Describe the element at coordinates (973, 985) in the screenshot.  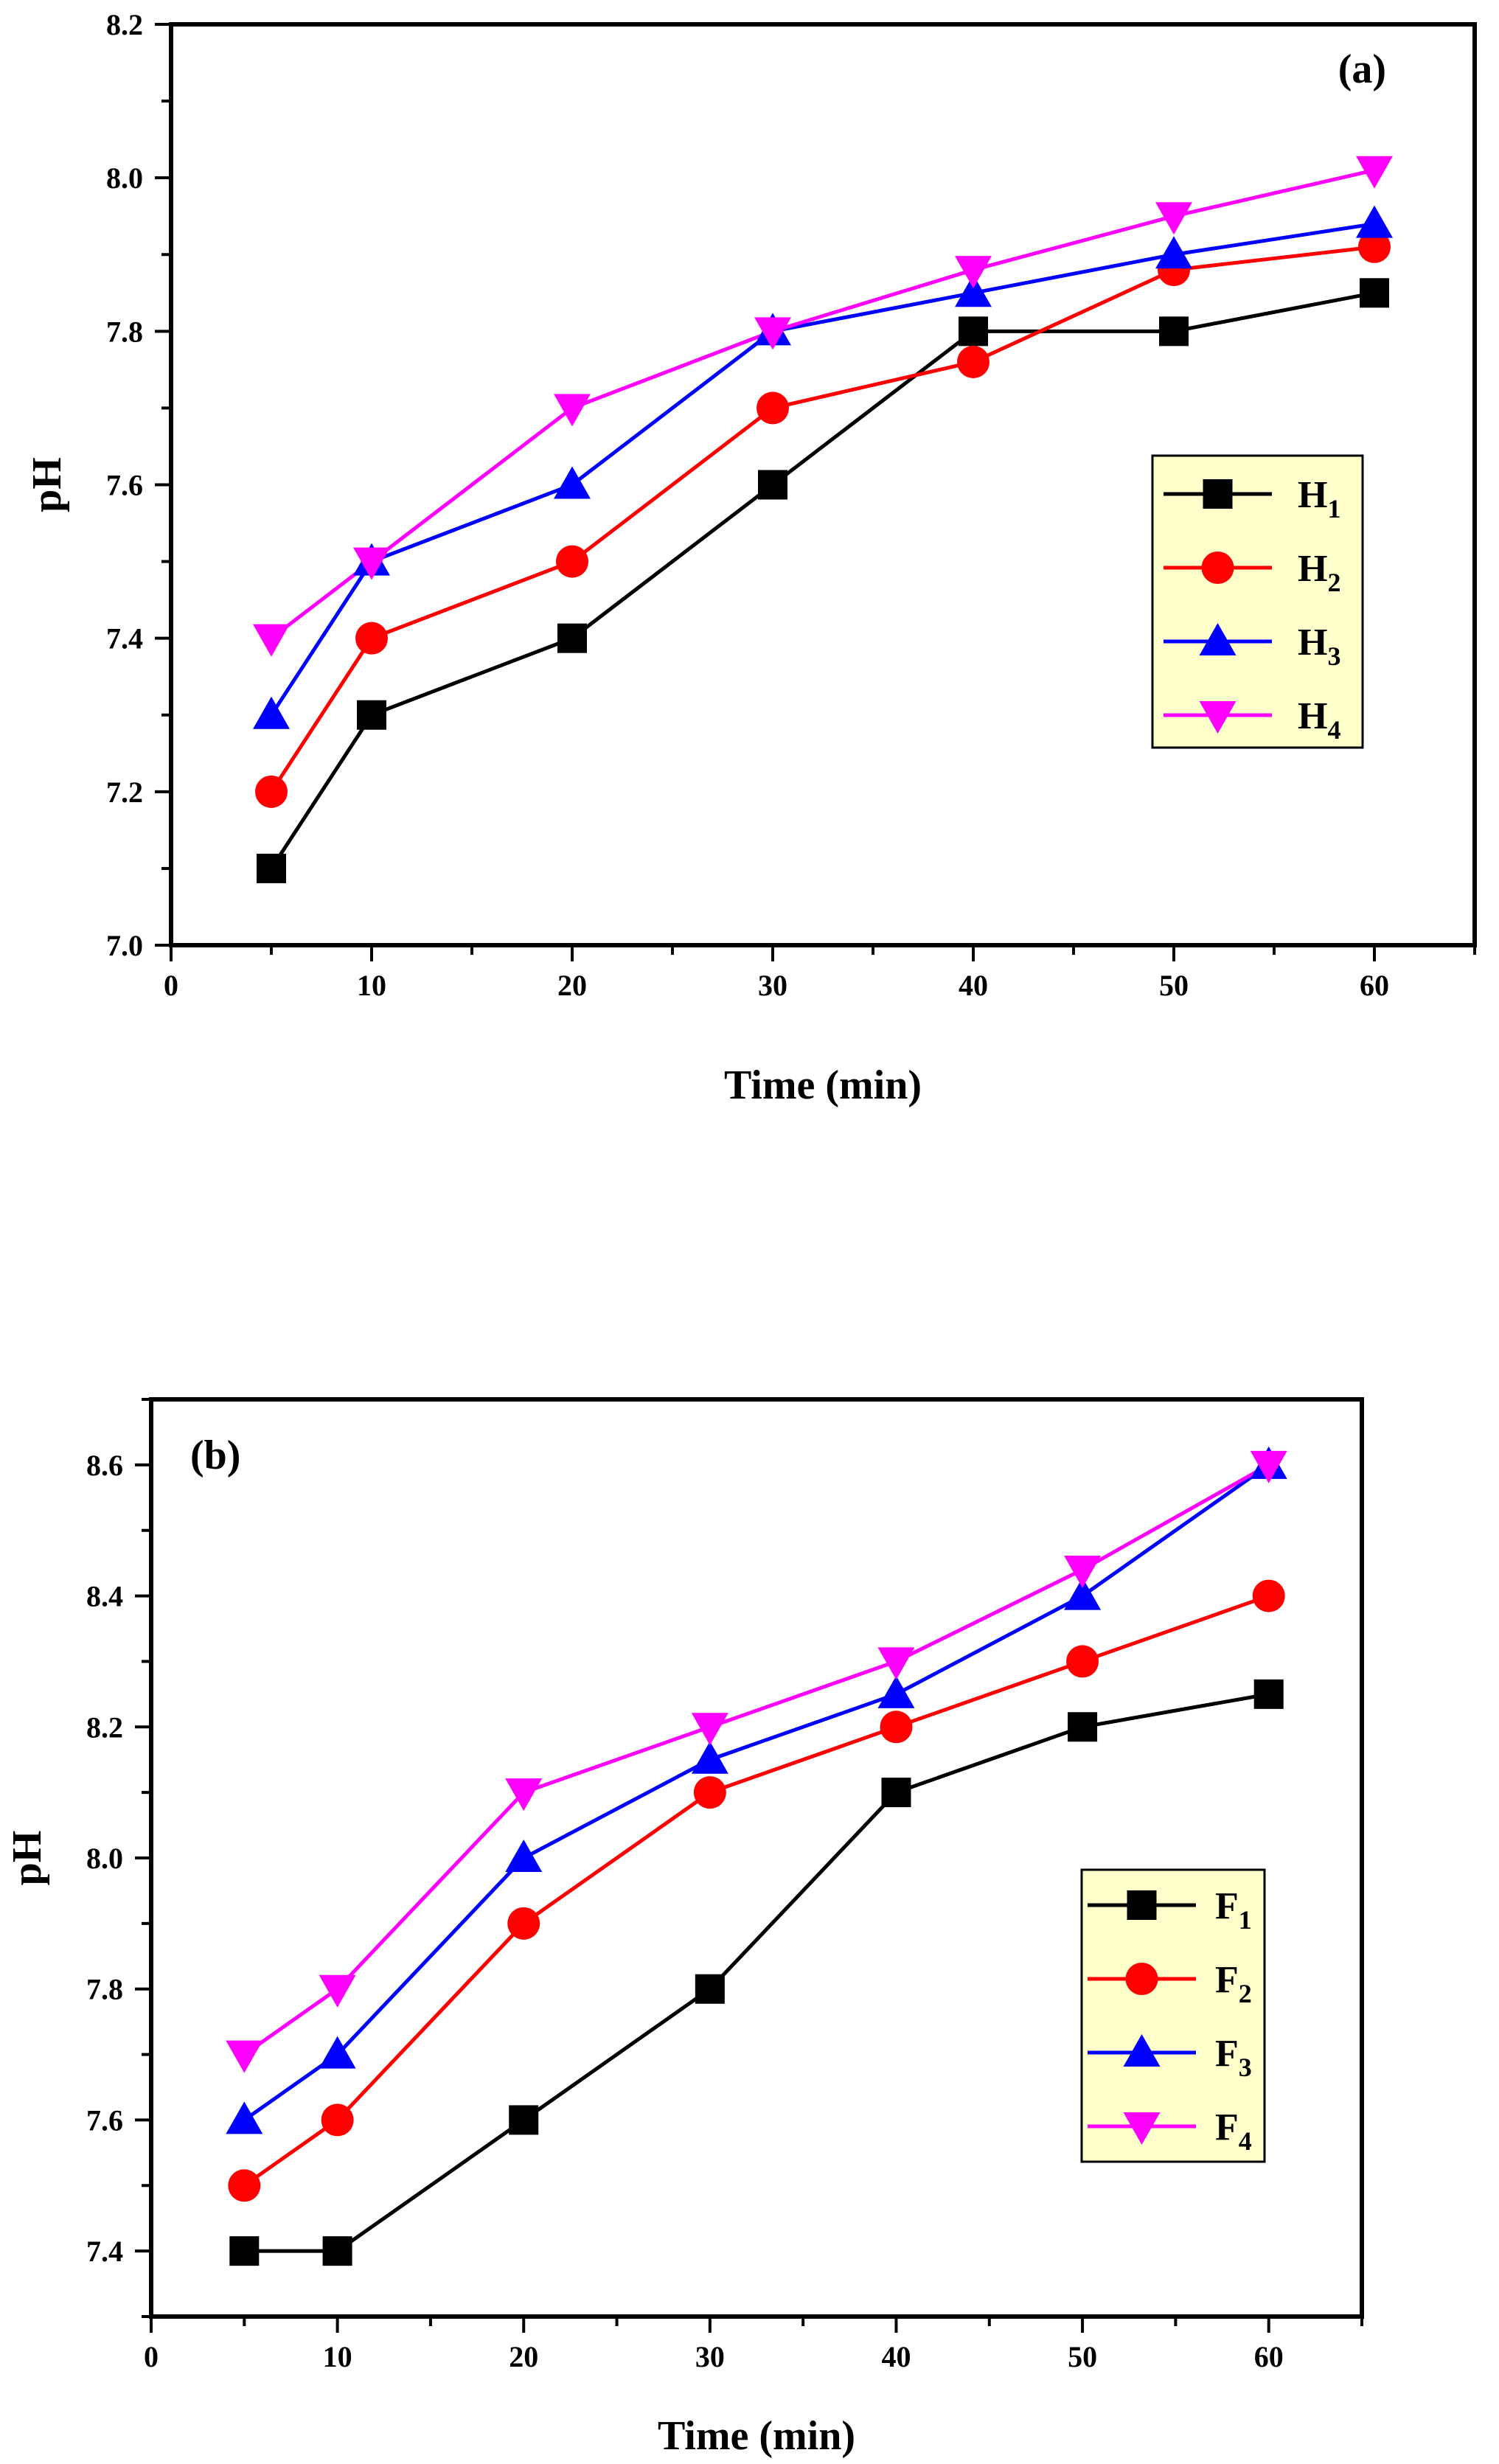
I see `x-tick-label: 40` at that location.